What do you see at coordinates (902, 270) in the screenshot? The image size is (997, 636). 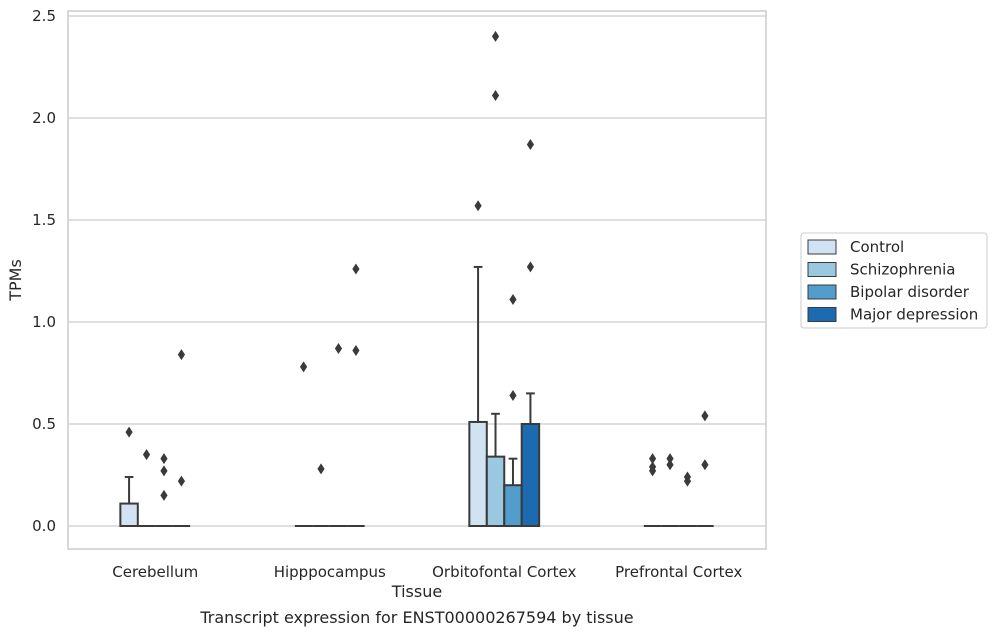 I see `legend-entry: Schizophrenia` at bounding box center [902, 270].